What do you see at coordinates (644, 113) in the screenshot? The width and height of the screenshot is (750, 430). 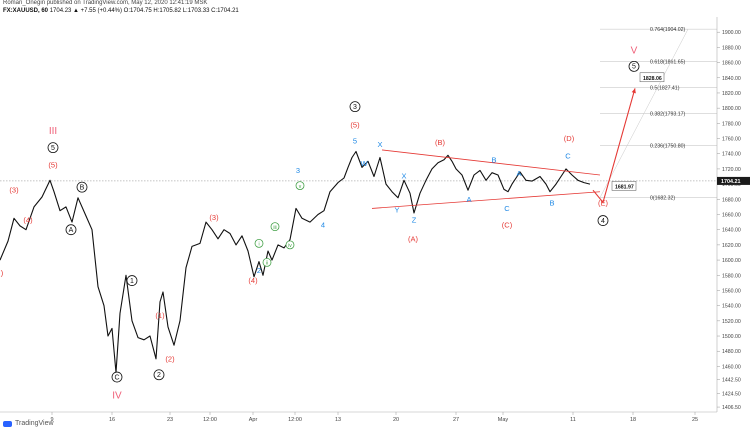 I see `fib-trend-line` at bounding box center [644, 113].